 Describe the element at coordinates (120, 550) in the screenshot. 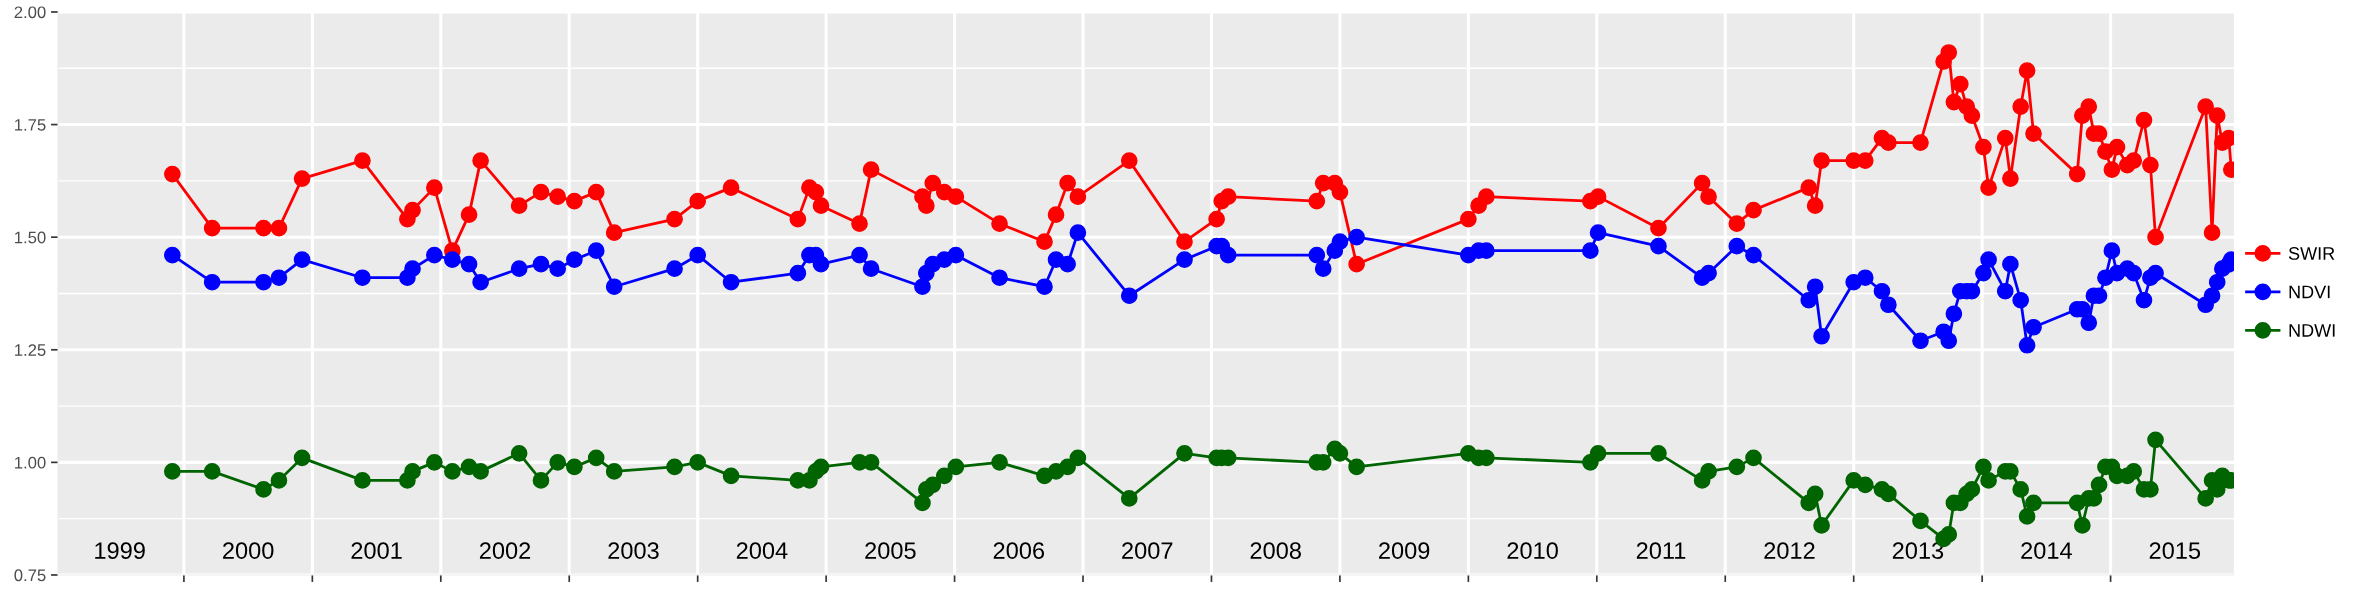

I see `x-tick-label: 1999` at that location.